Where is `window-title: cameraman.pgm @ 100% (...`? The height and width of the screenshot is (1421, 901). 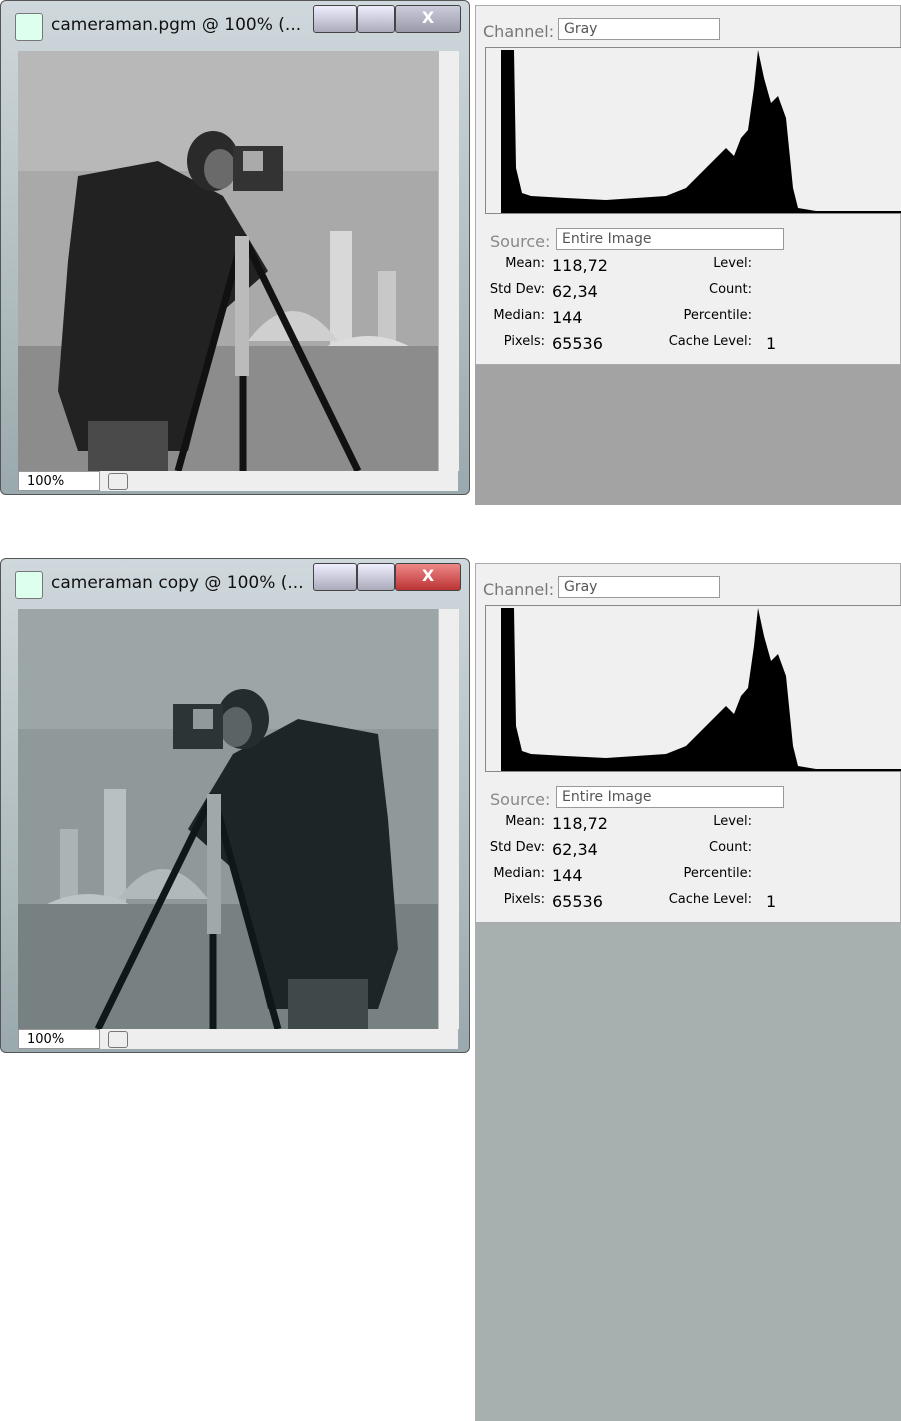 window-title: cameraman.pgm @ 100% (... is located at coordinates (176, 25).